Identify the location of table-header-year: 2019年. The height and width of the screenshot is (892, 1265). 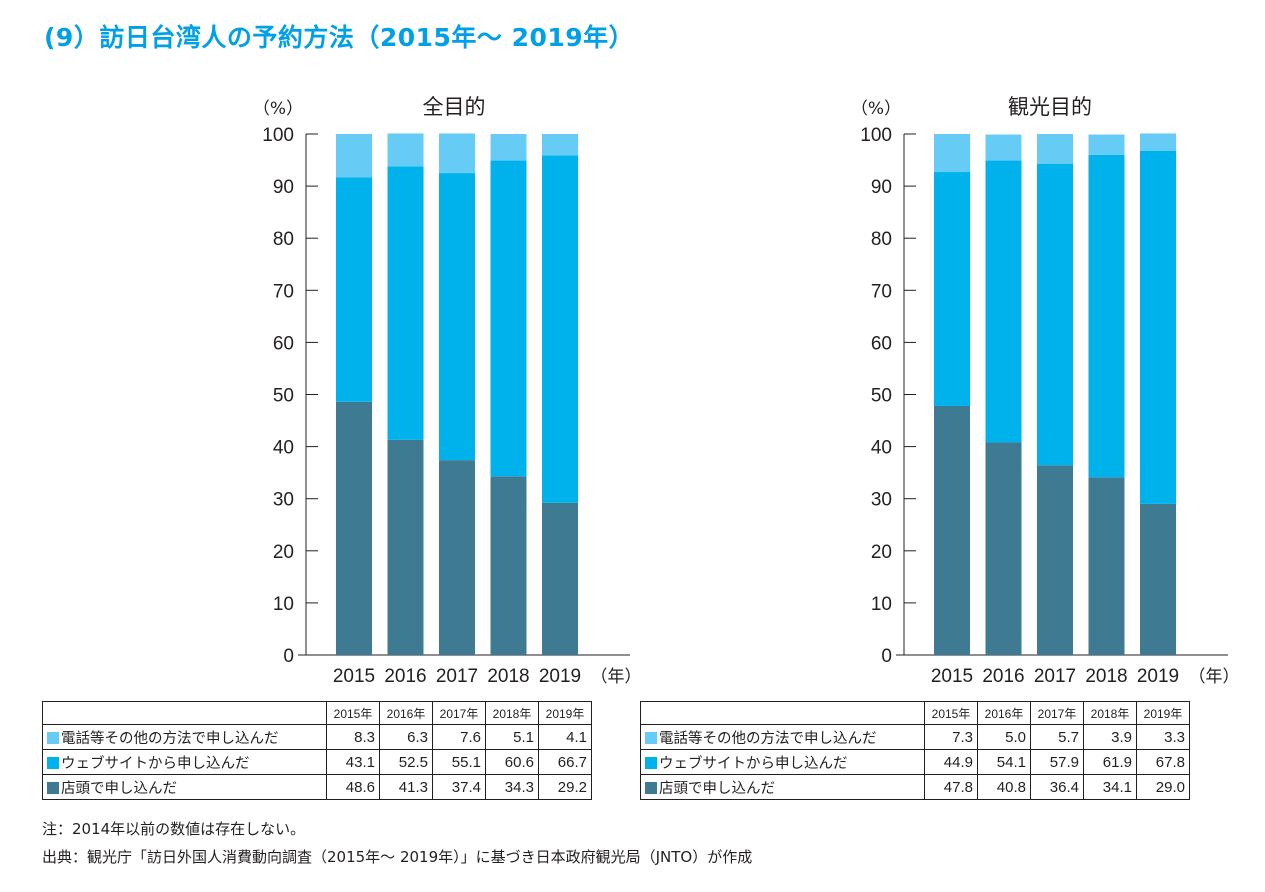
(1163, 713).